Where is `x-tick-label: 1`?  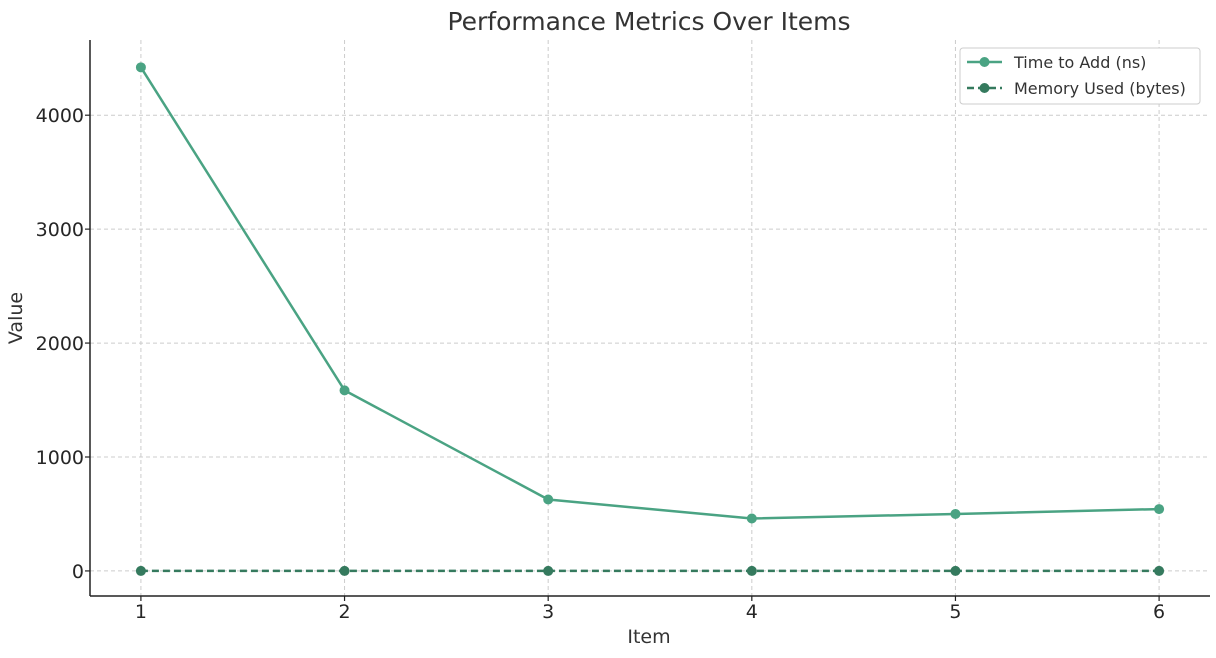 x-tick-label: 1 is located at coordinates (141, 612).